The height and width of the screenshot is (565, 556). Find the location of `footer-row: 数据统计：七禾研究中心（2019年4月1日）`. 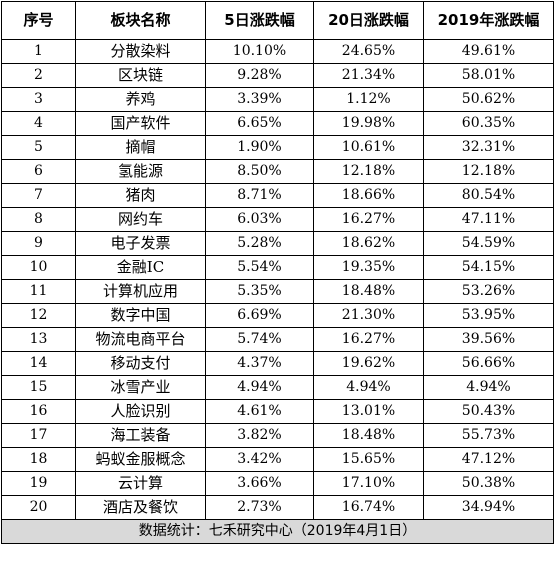

footer-row: 数据统计：七禾研究中心（2019年4月1日） is located at coordinates (277, 531).